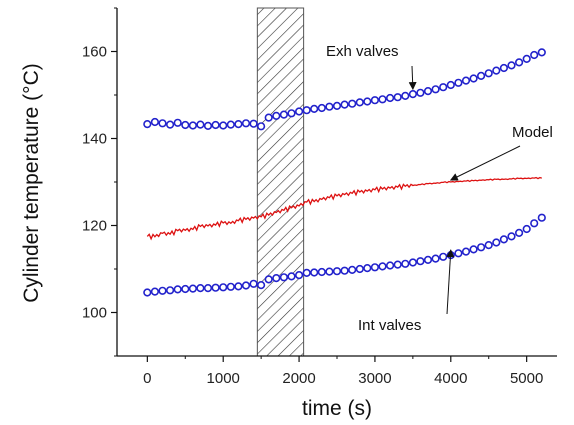 This screenshot has height=425, width=574. What do you see at coordinates (337, 408) in the screenshot?
I see `x-axis-title: time (s)` at bounding box center [337, 408].